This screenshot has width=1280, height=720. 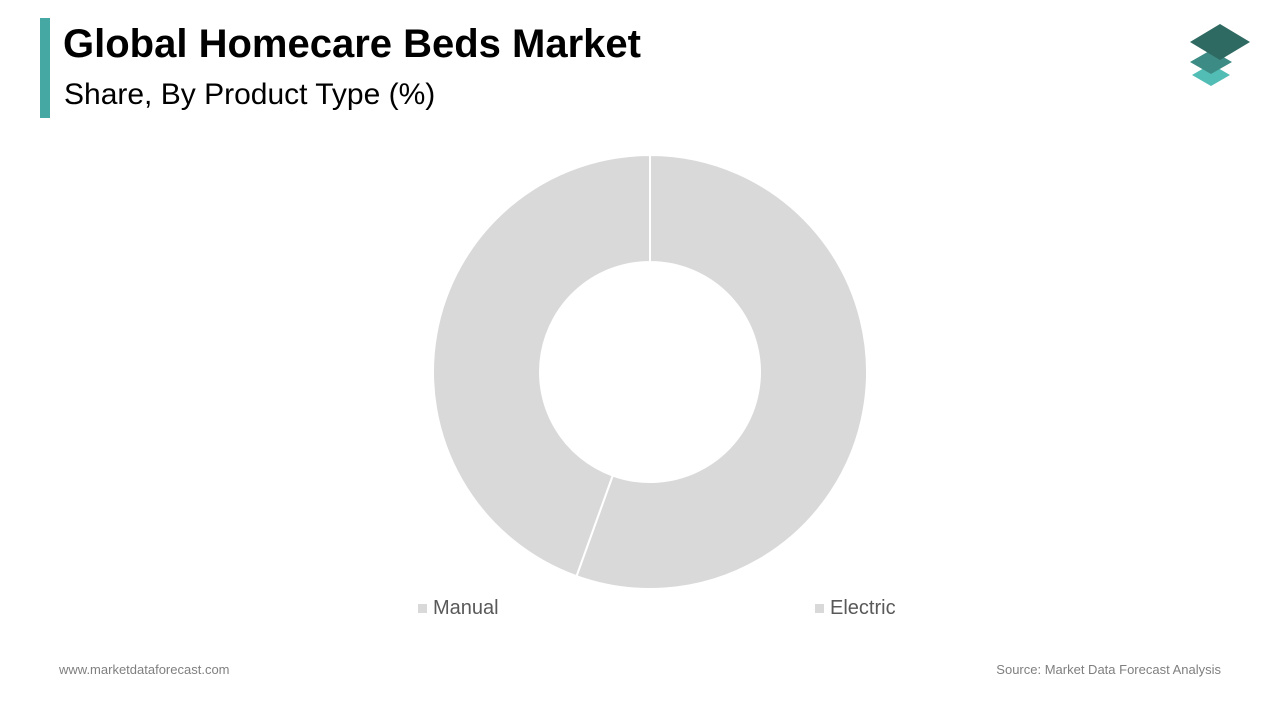 I want to click on stacked-layers-logo-icon, so click(x=1220, y=55).